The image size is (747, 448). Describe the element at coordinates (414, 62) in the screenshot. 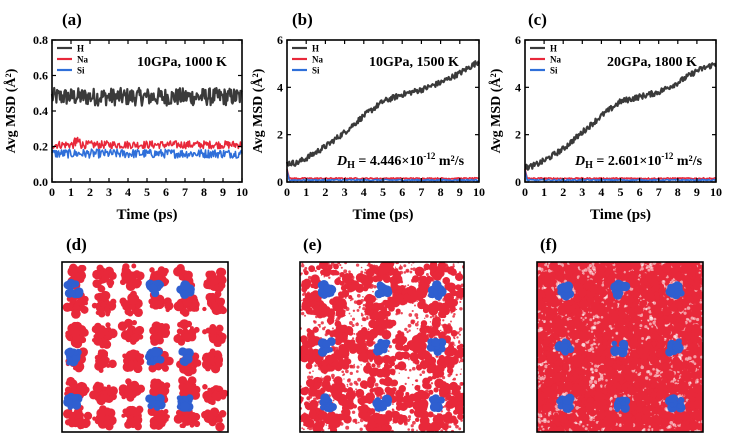

I see `annotation-conditions: 10GPa, 1500 K` at that location.